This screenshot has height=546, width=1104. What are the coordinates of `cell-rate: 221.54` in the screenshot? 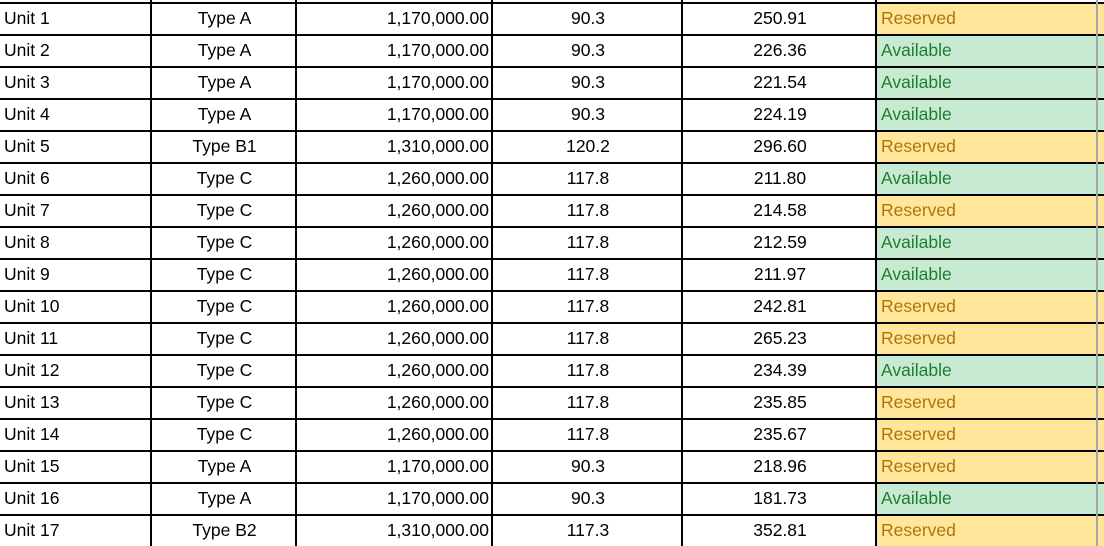 It's located at (780, 82).